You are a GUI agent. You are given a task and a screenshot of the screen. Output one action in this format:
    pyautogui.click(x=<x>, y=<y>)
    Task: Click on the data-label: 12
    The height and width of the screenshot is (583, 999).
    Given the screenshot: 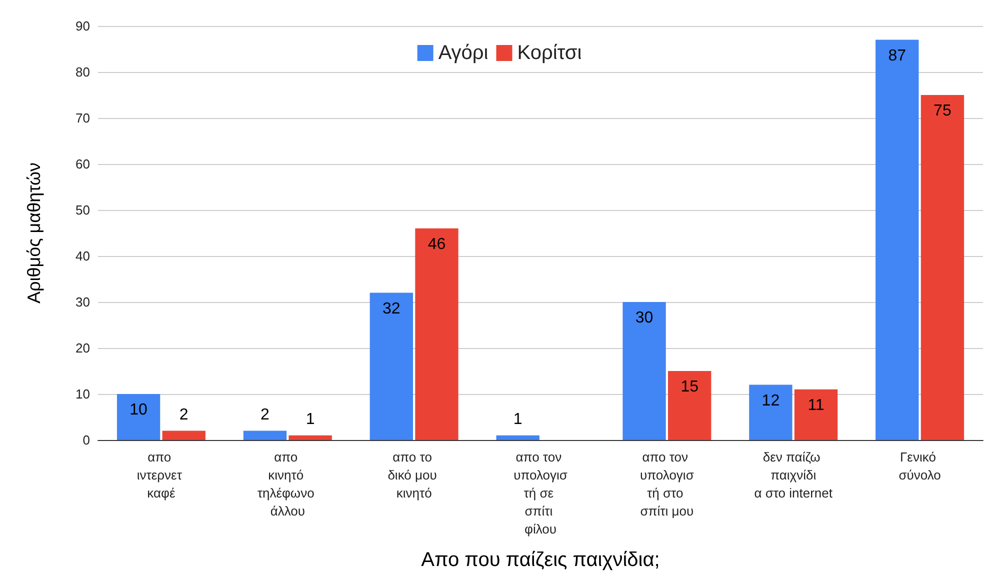 What is the action you would take?
    pyautogui.click(x=771, y=401)
    